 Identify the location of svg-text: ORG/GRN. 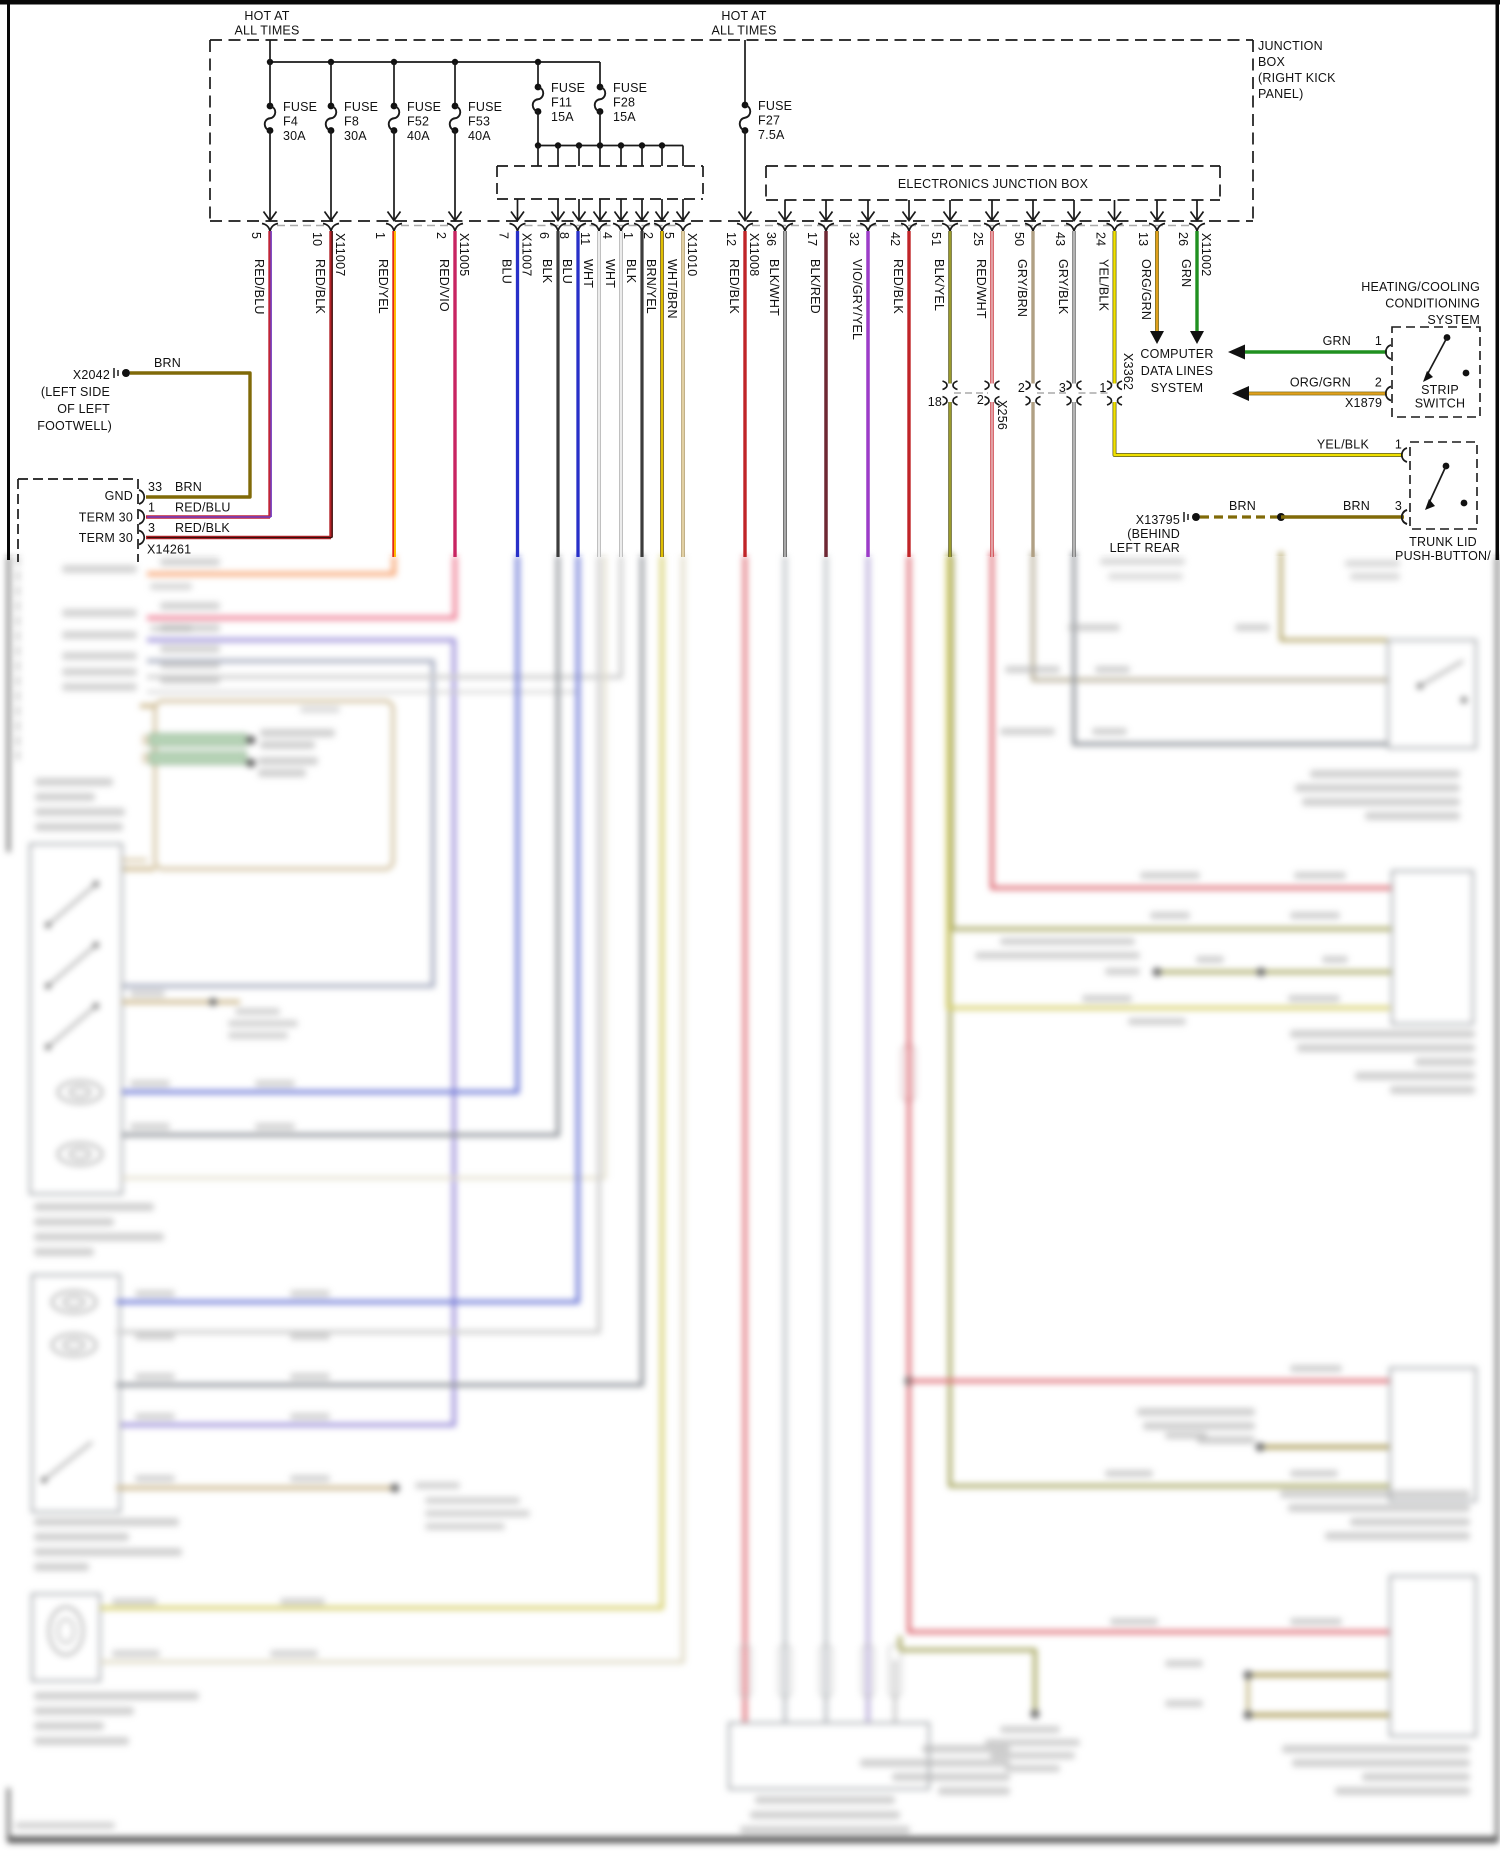
(1320, 383).